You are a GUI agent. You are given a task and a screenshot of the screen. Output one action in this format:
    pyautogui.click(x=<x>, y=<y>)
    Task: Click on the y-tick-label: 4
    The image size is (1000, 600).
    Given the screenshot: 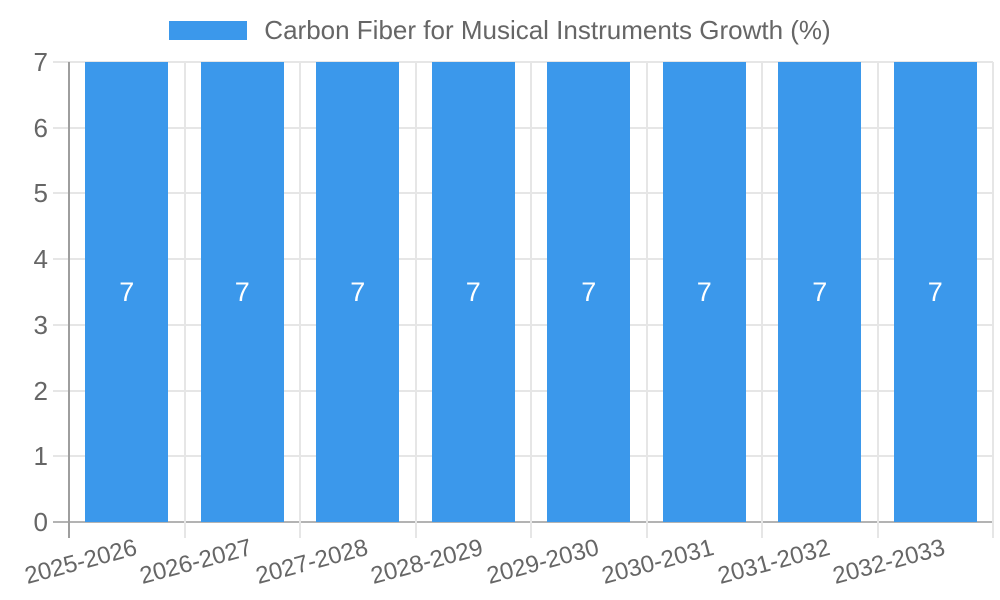 What is the action you would take?
    pyautogui.click(x=40, y=259)
    